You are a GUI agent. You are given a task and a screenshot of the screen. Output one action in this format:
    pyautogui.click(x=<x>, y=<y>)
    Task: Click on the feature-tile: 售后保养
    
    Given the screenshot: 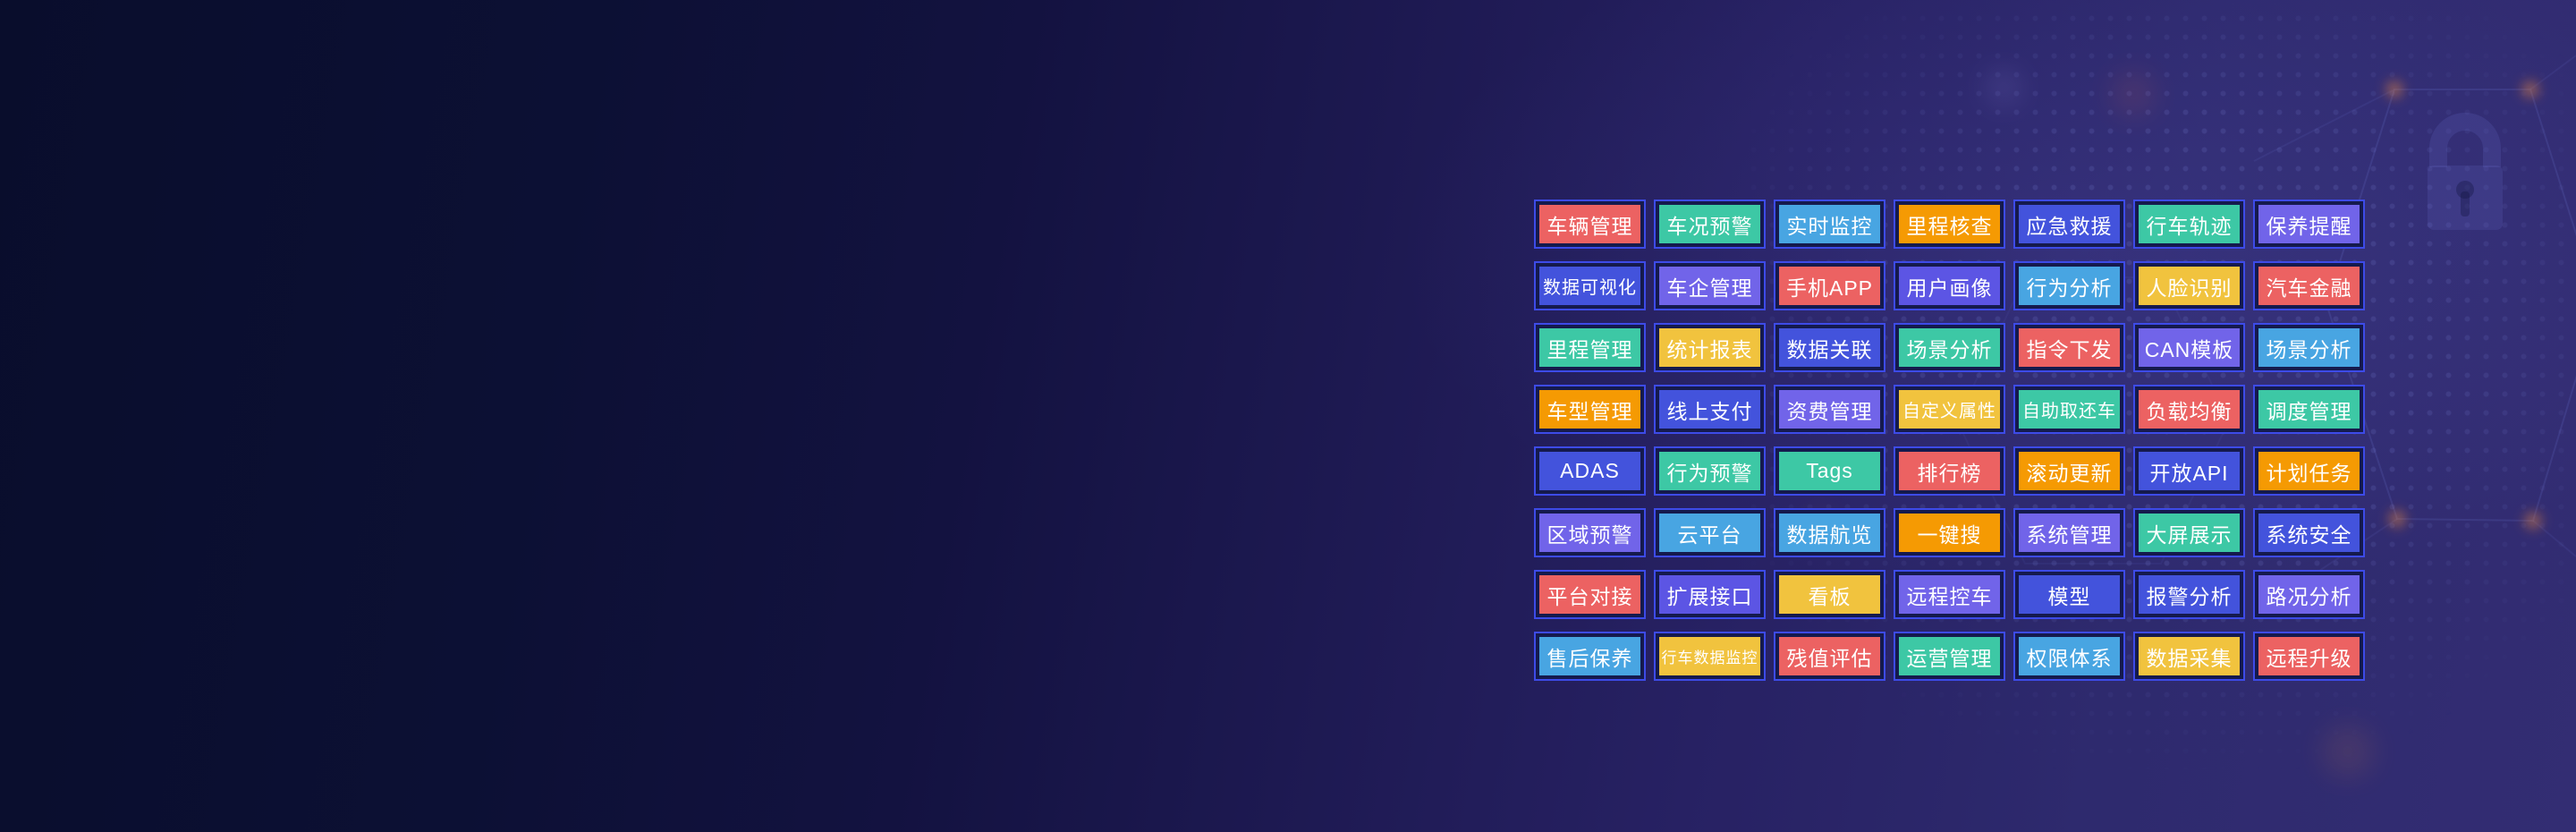 What is the action you would take?
    pyautogui.click(x=1589, y=656)
    